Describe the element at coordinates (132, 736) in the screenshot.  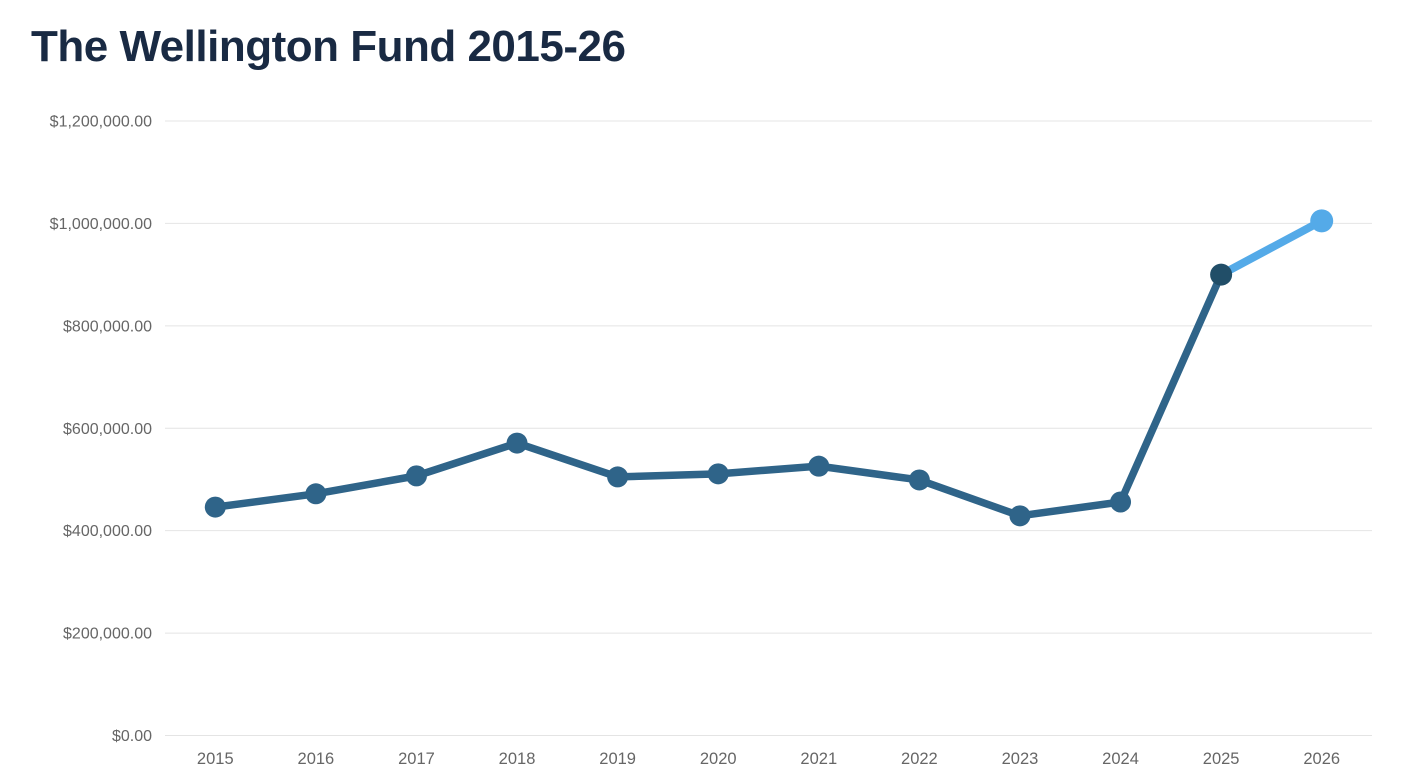
I see `y-axis-tick-label: $0.00` at that location.